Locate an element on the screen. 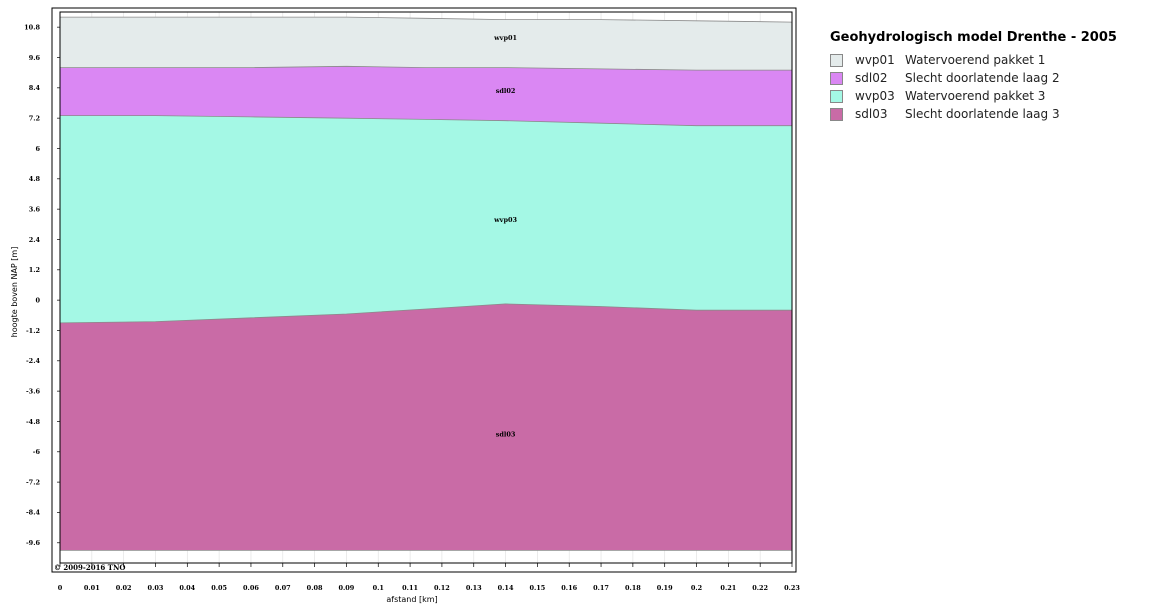  x-tick-label: 0.02 is located at coordinates (124, 588).